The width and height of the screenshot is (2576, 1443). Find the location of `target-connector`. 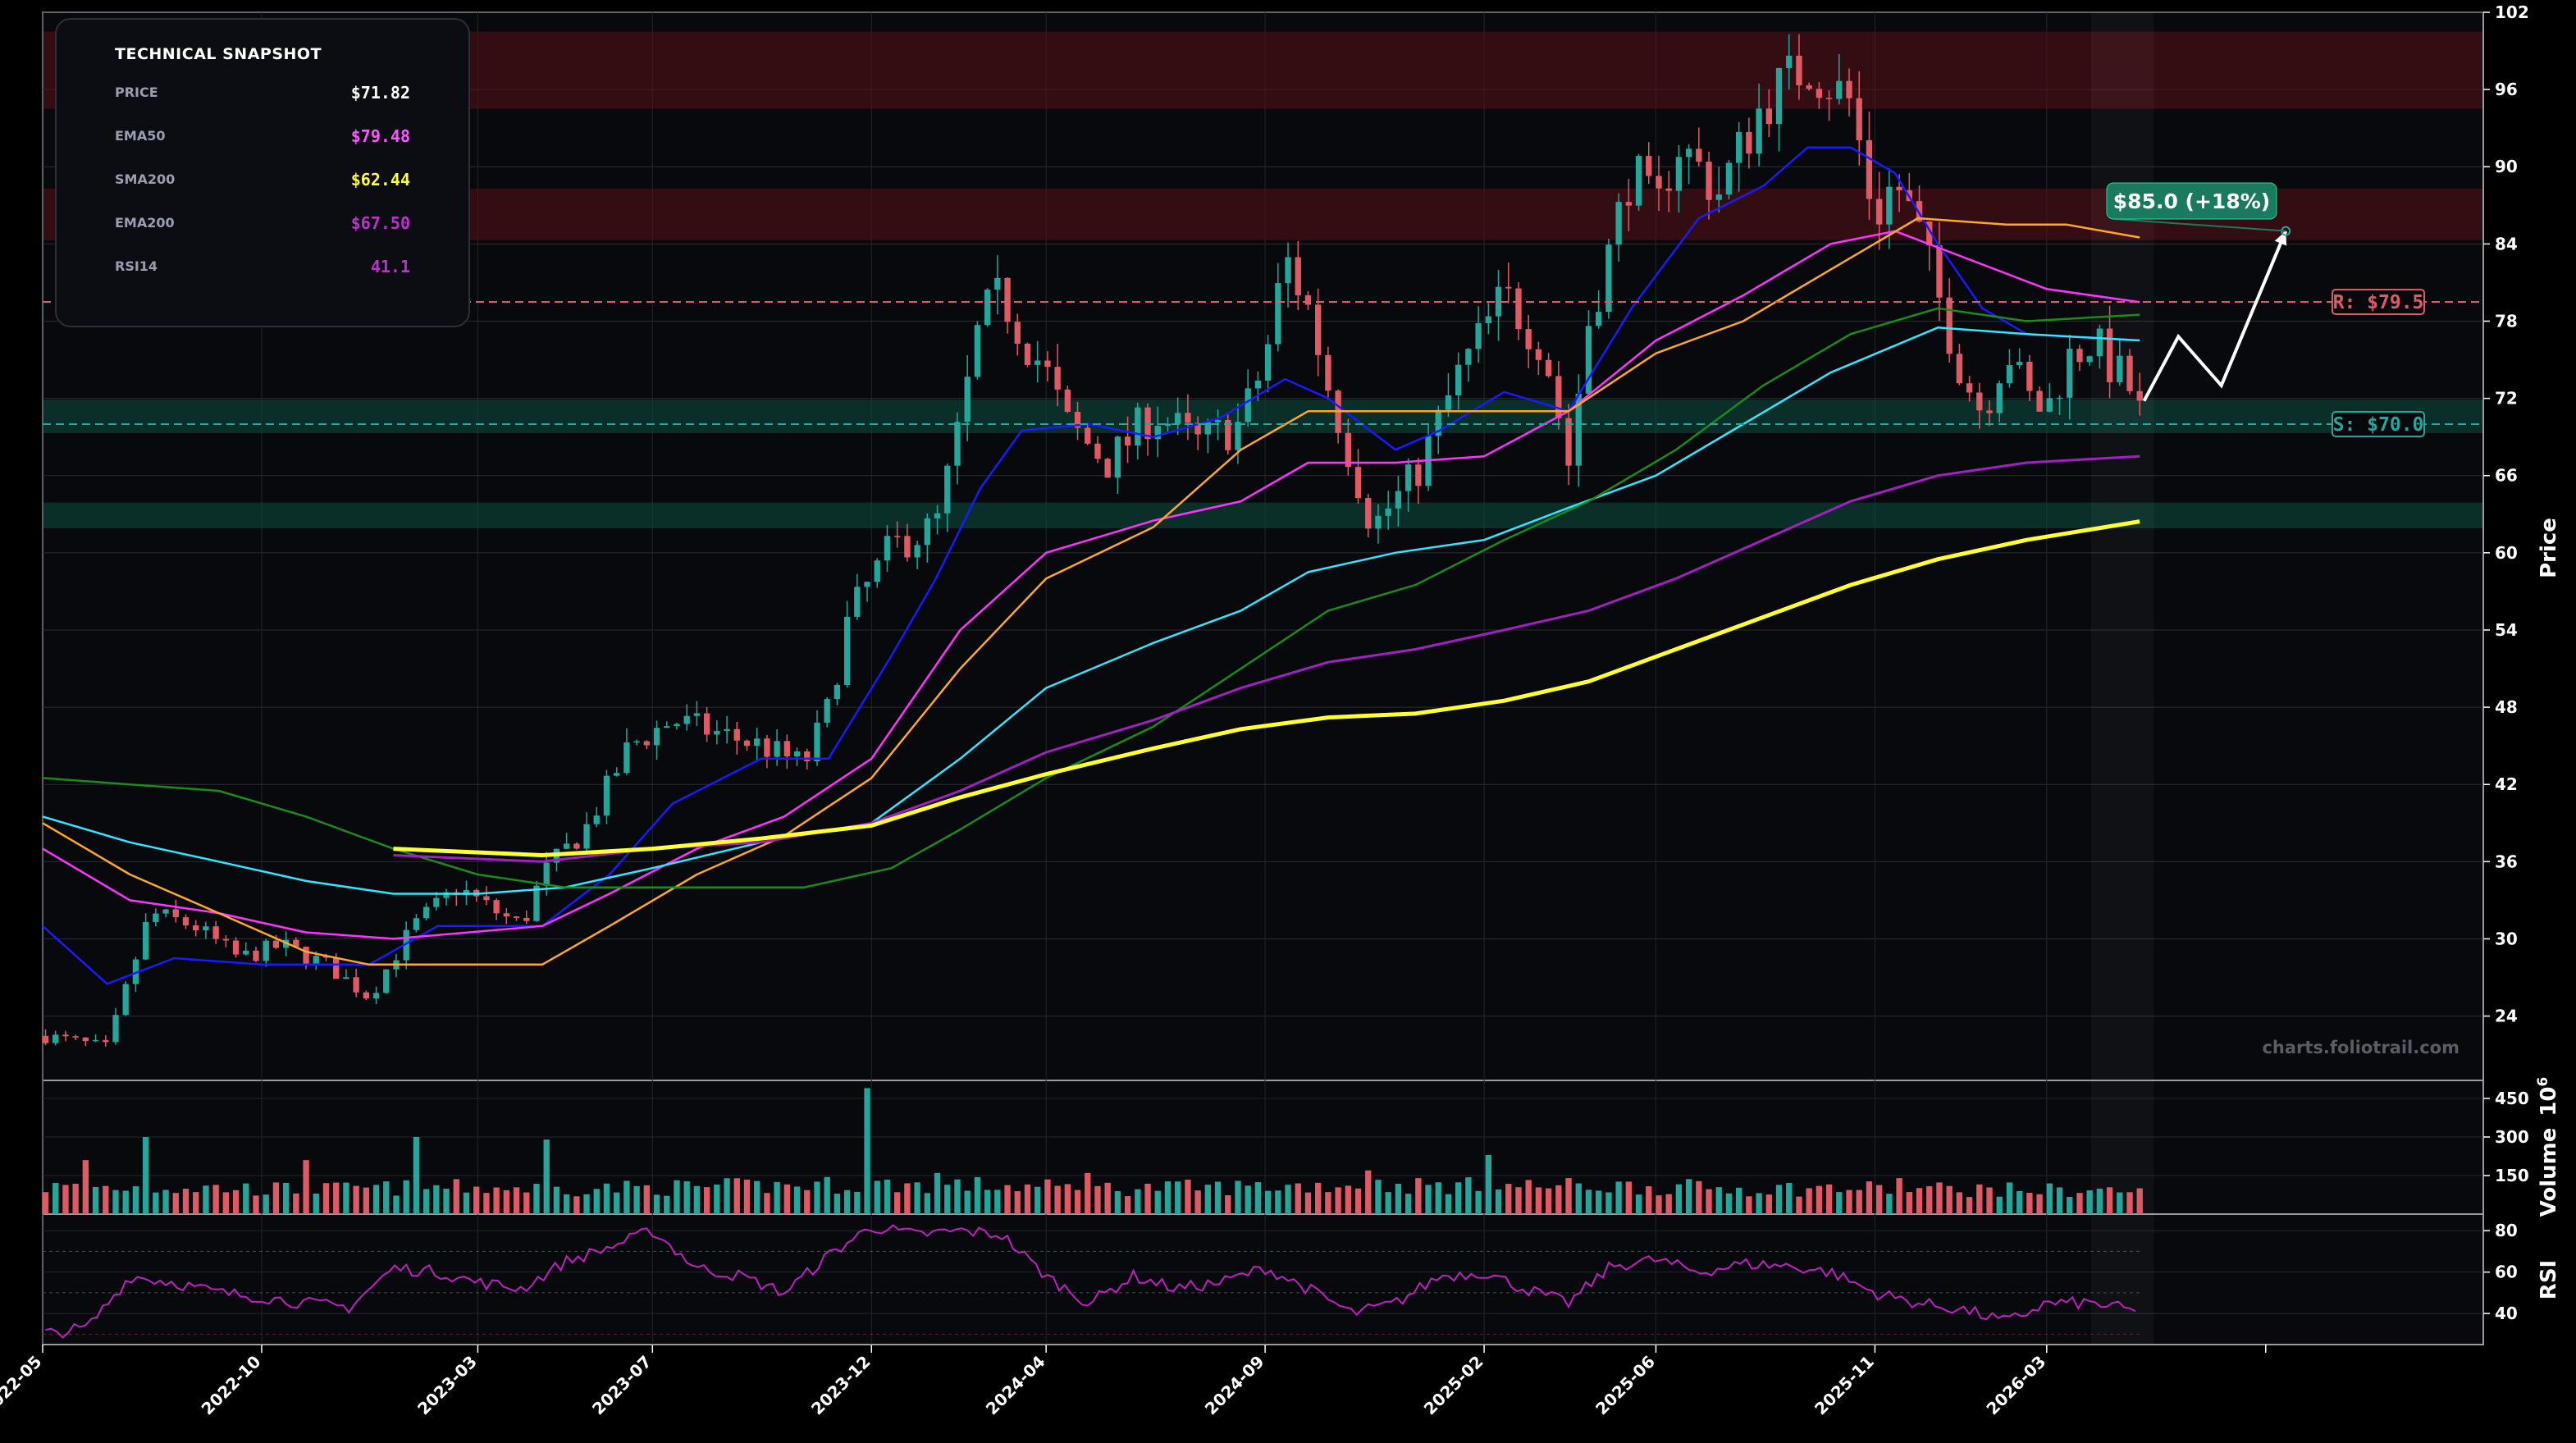

target-connector is located at coordinates (2200, 225).